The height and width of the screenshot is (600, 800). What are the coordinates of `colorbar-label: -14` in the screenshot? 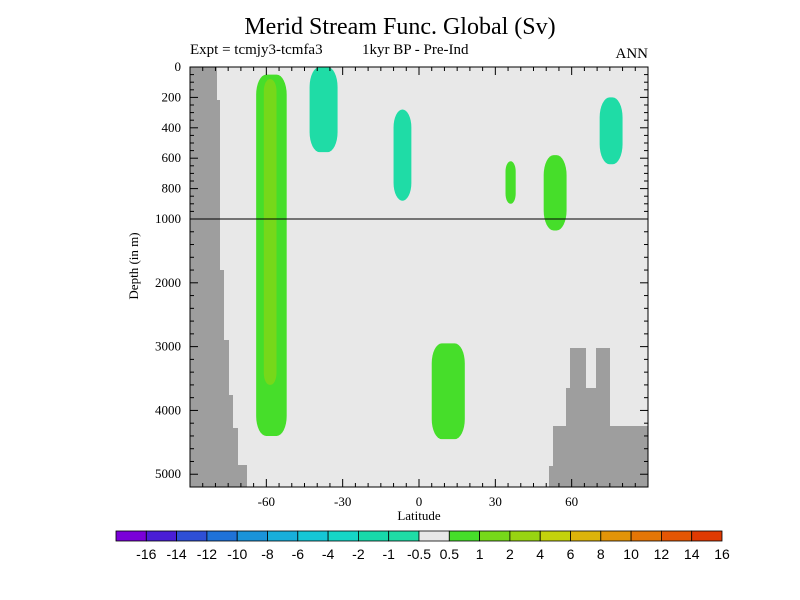 It's located at (176, 554).